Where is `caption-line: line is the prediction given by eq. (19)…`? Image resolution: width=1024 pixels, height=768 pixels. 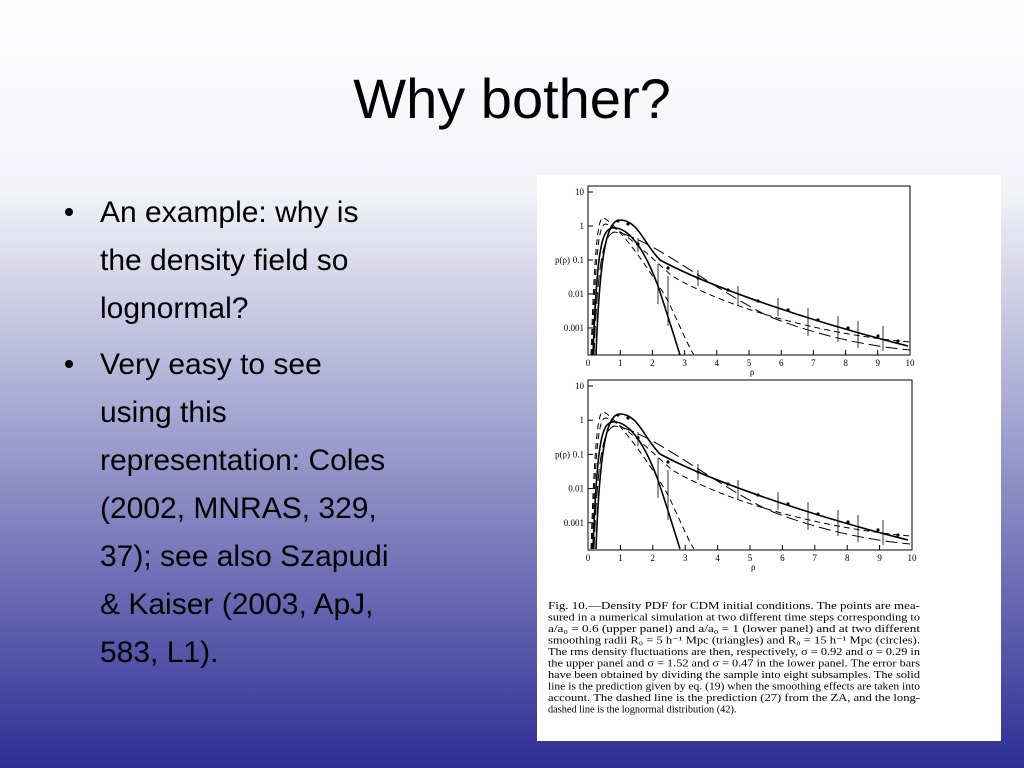
caption-line: line is the prediction given by eq. (19)… is located at coordinates (734, 687).